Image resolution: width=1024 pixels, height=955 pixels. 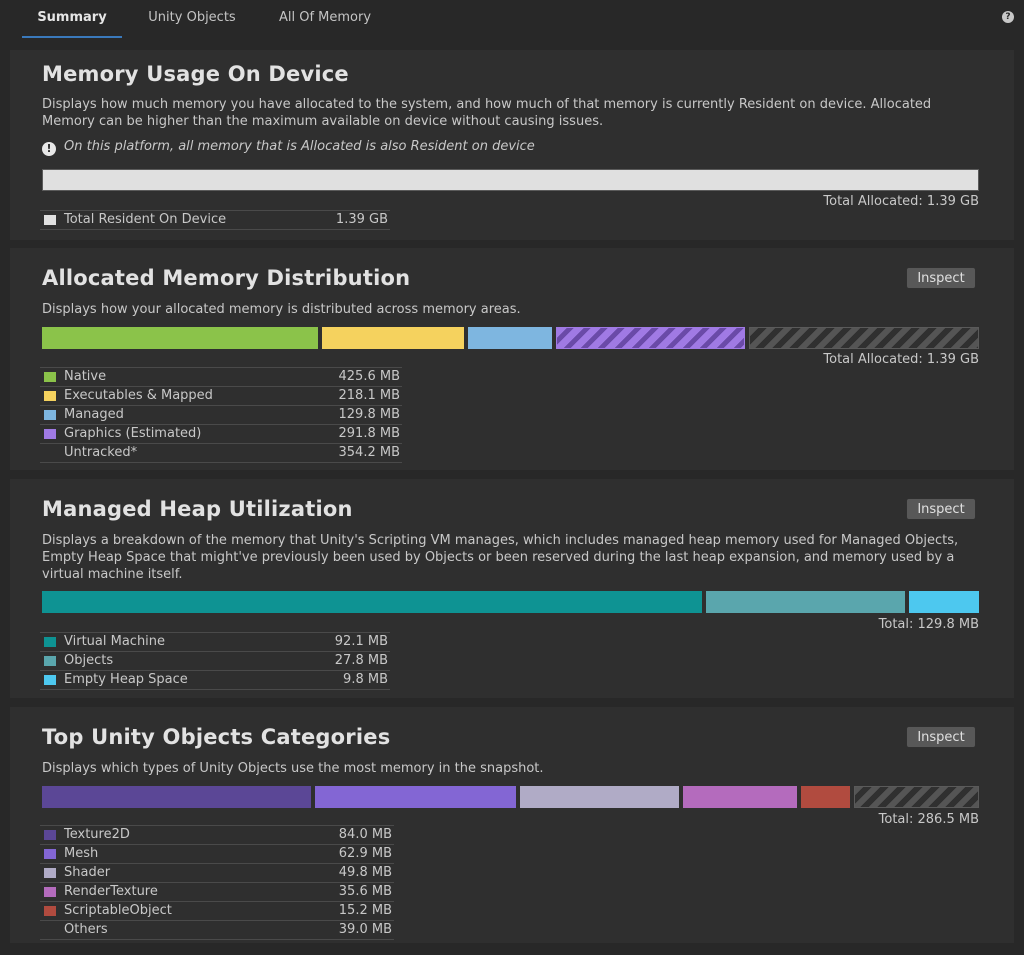 I want to click on legend-value: 425.6 MB, so click(x=369, y=376).